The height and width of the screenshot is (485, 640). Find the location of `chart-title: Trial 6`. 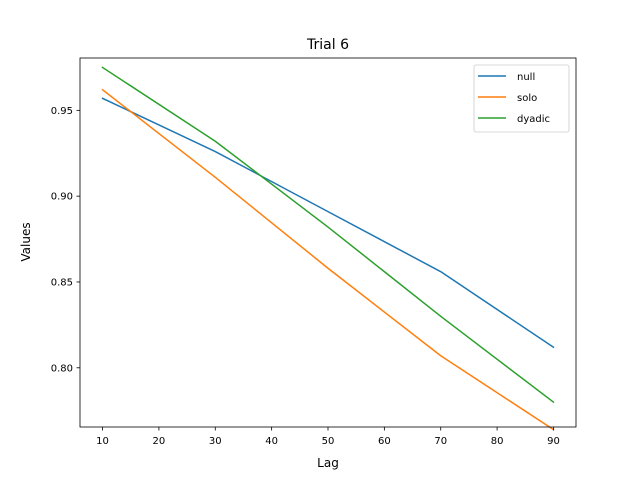

chart-title: Trial 6 is located at coordinates (327, 45).